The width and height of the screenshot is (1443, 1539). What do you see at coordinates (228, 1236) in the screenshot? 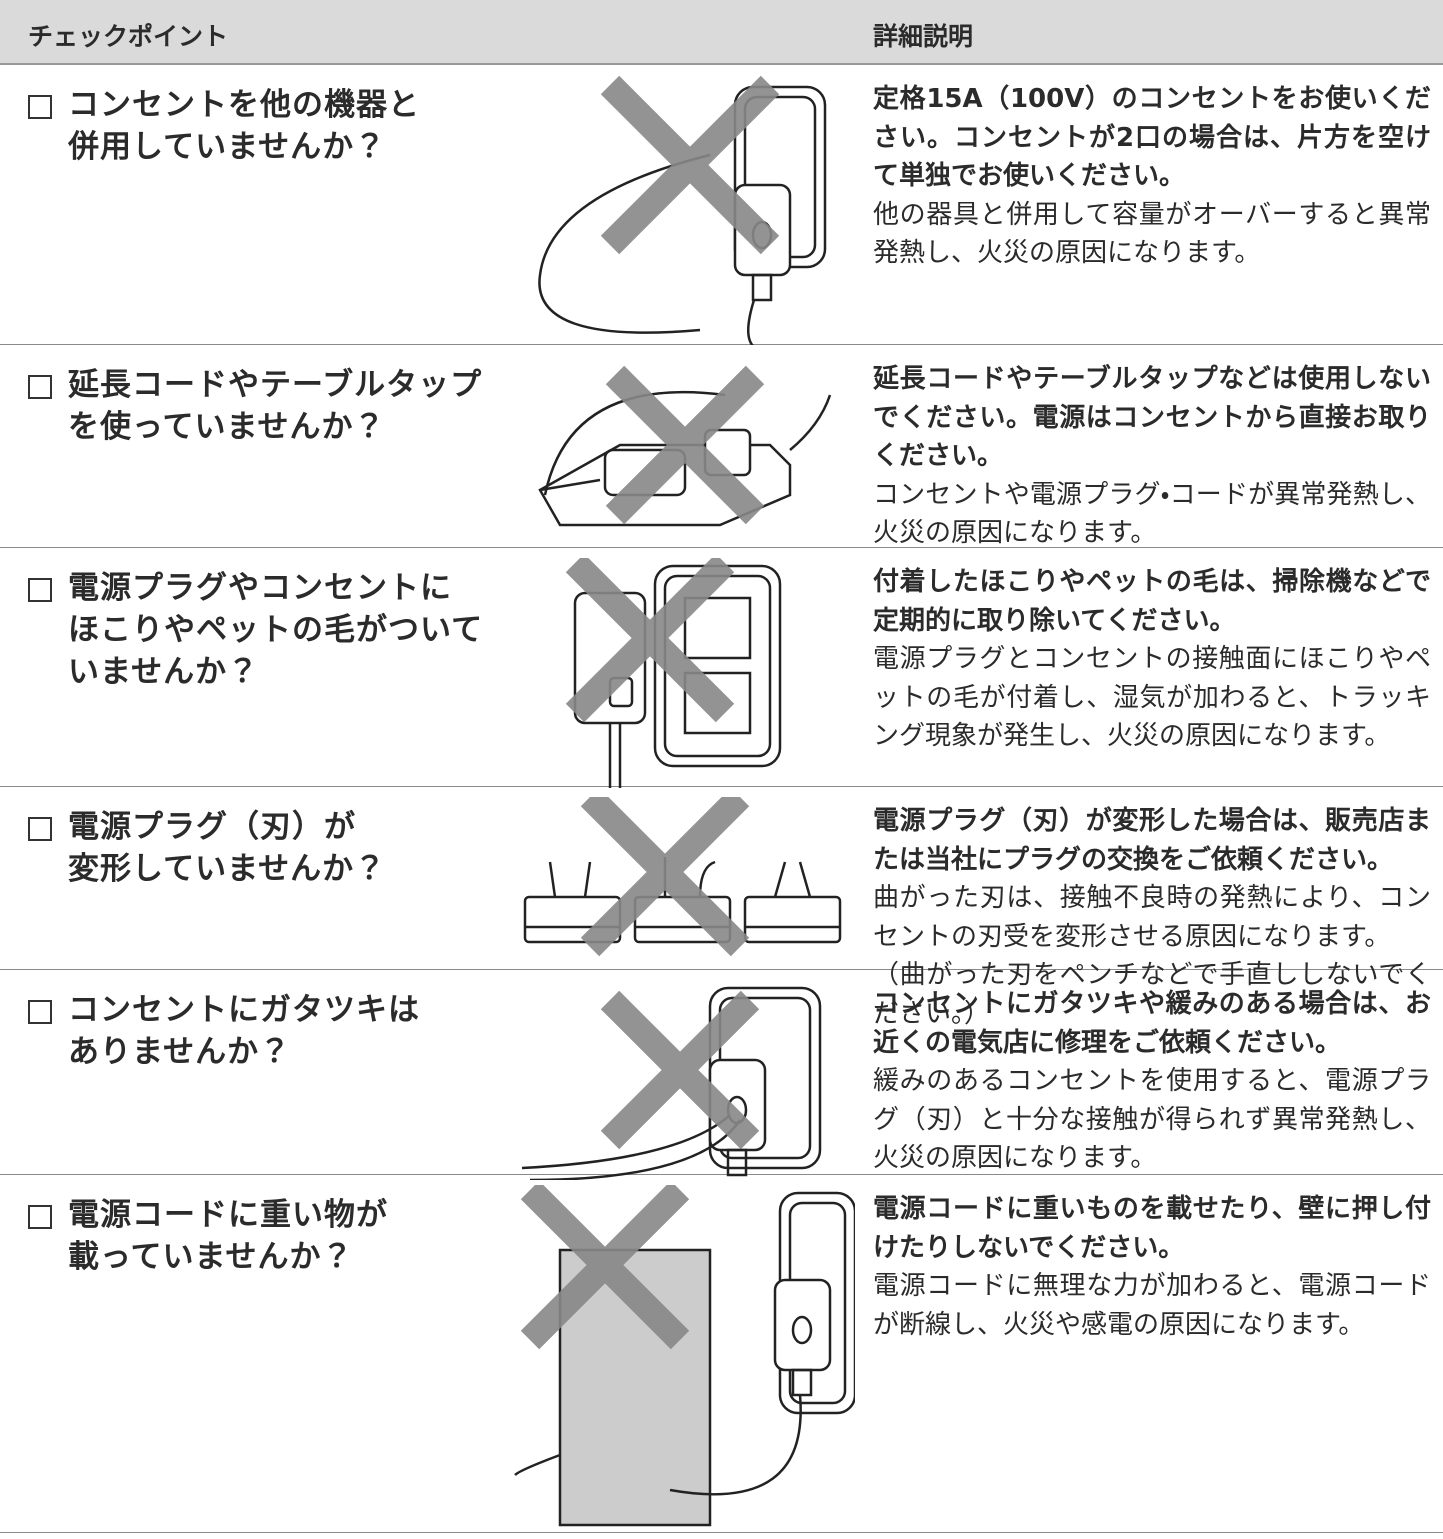
I see `checkpoint: 電源コードに重い物が 載っていませんか？` at bounding box center [228, 1236].